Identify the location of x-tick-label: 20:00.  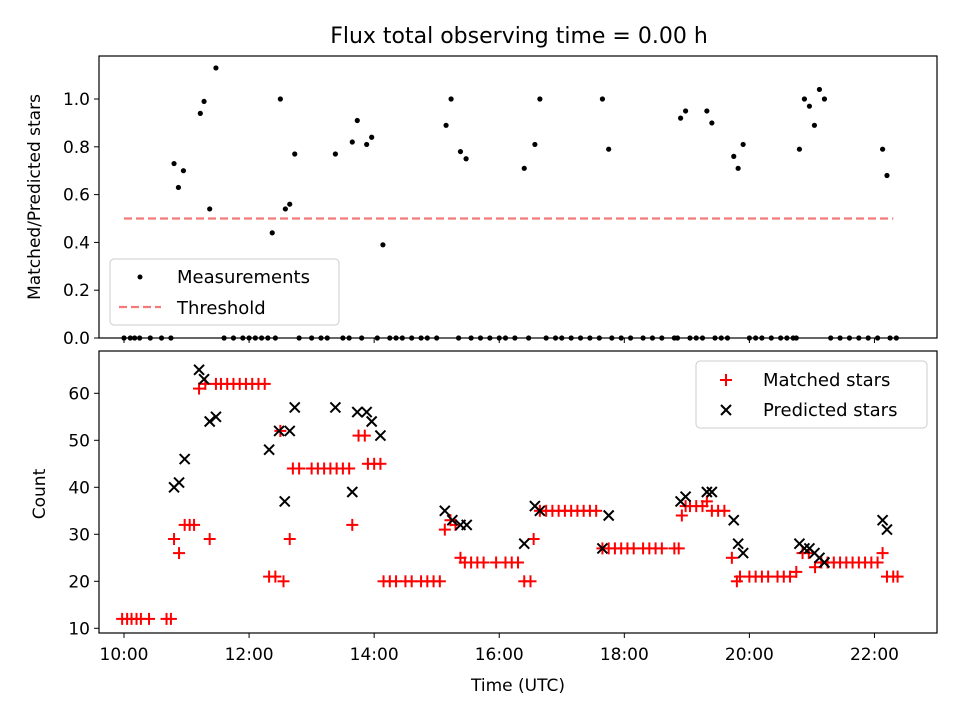
(749, 655).